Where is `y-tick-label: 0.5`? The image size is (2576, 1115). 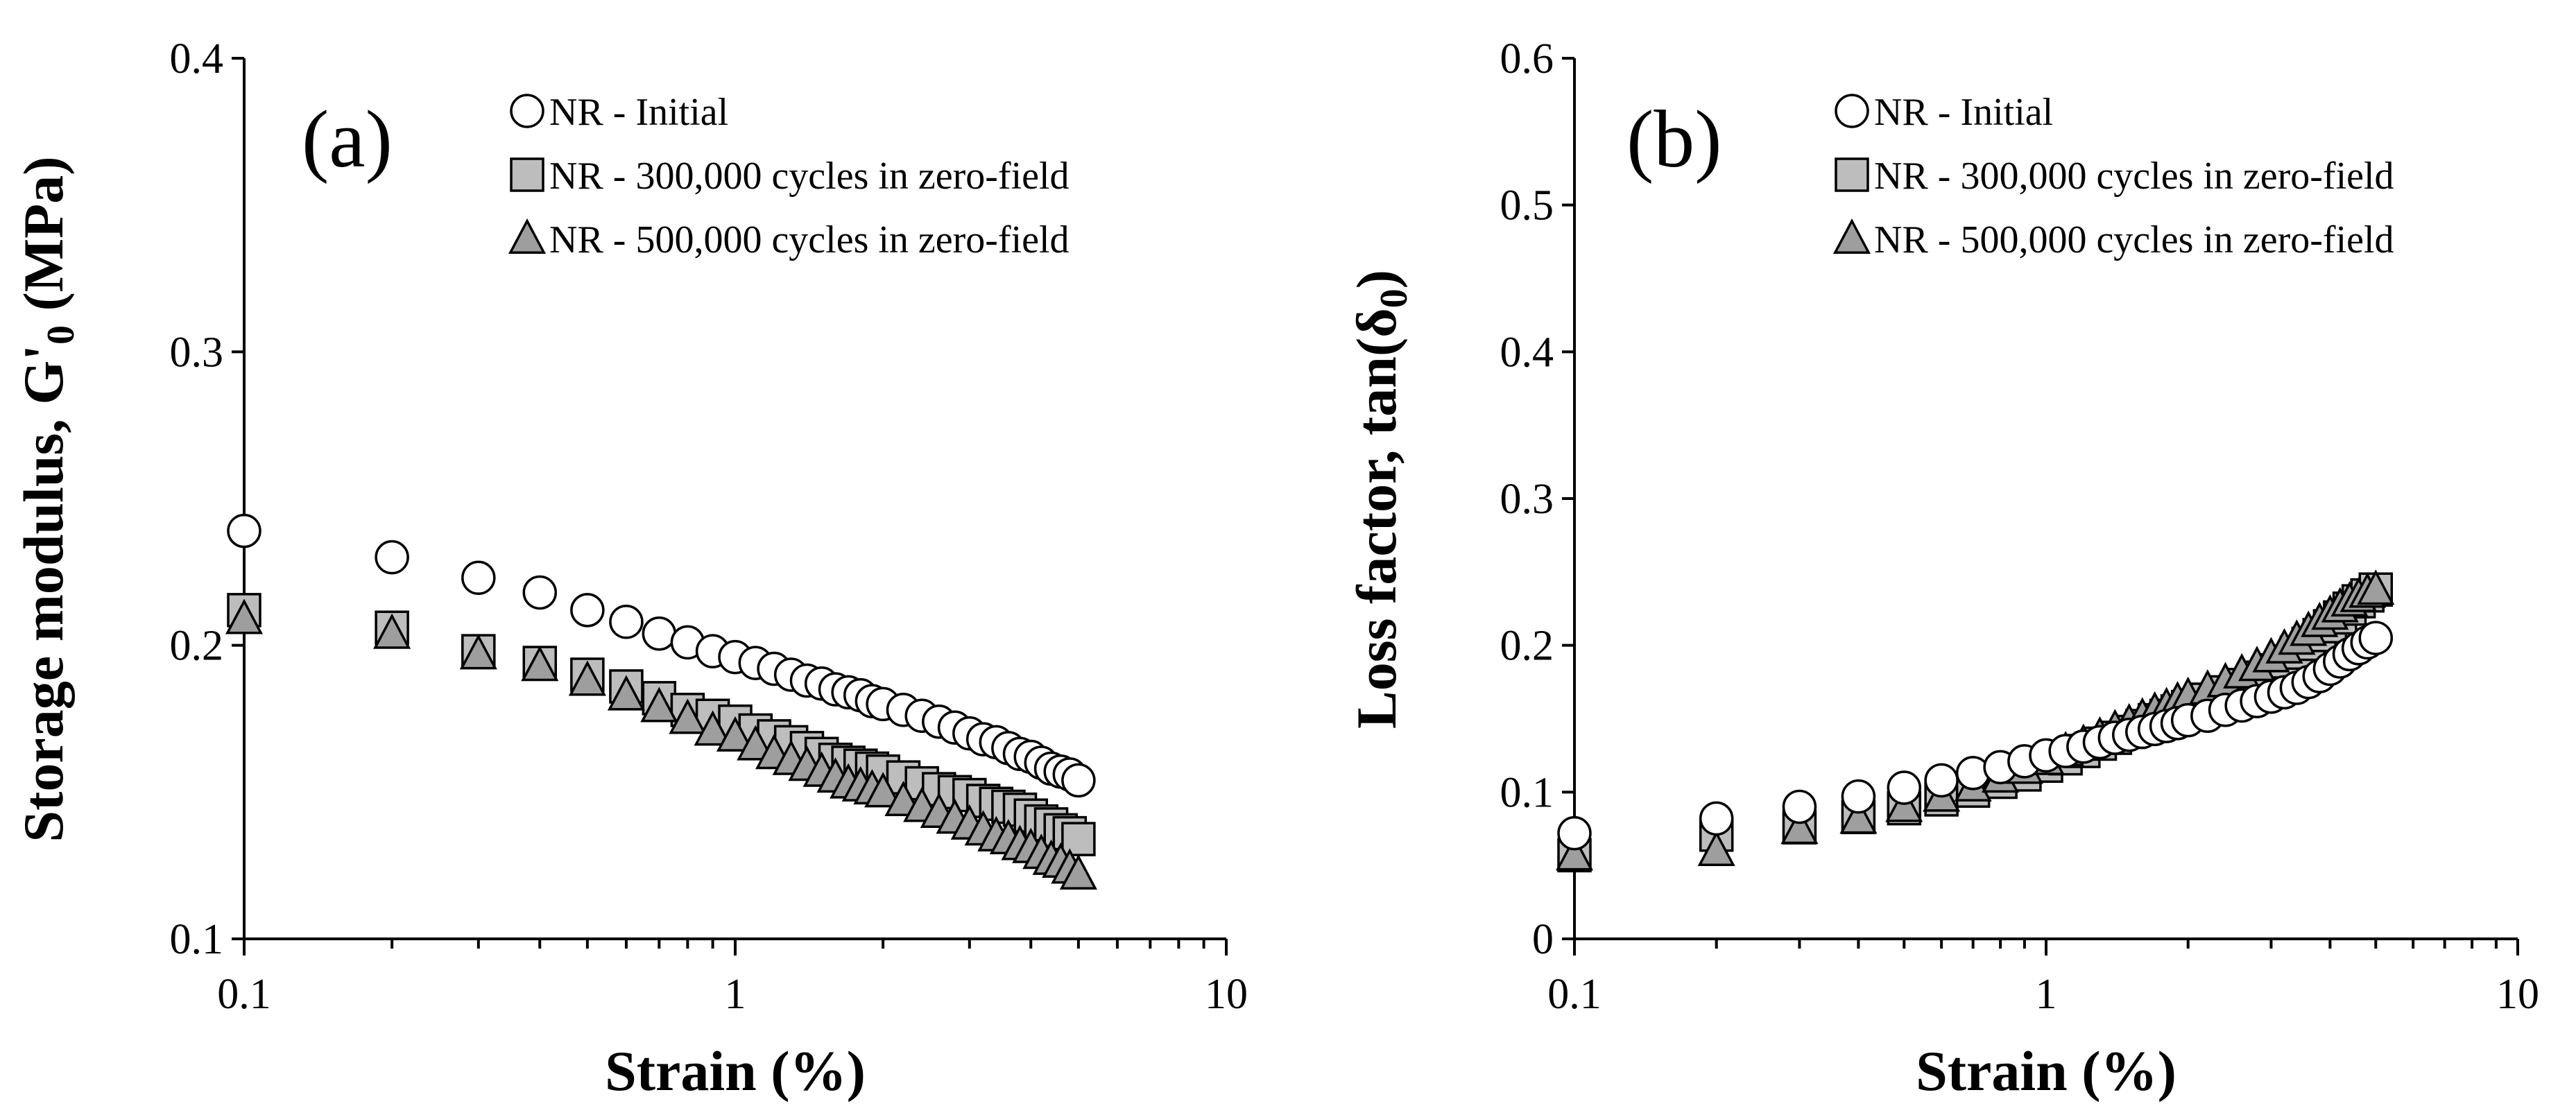 y-tick-label: 0.5 is located at coordinates (1527, 206).